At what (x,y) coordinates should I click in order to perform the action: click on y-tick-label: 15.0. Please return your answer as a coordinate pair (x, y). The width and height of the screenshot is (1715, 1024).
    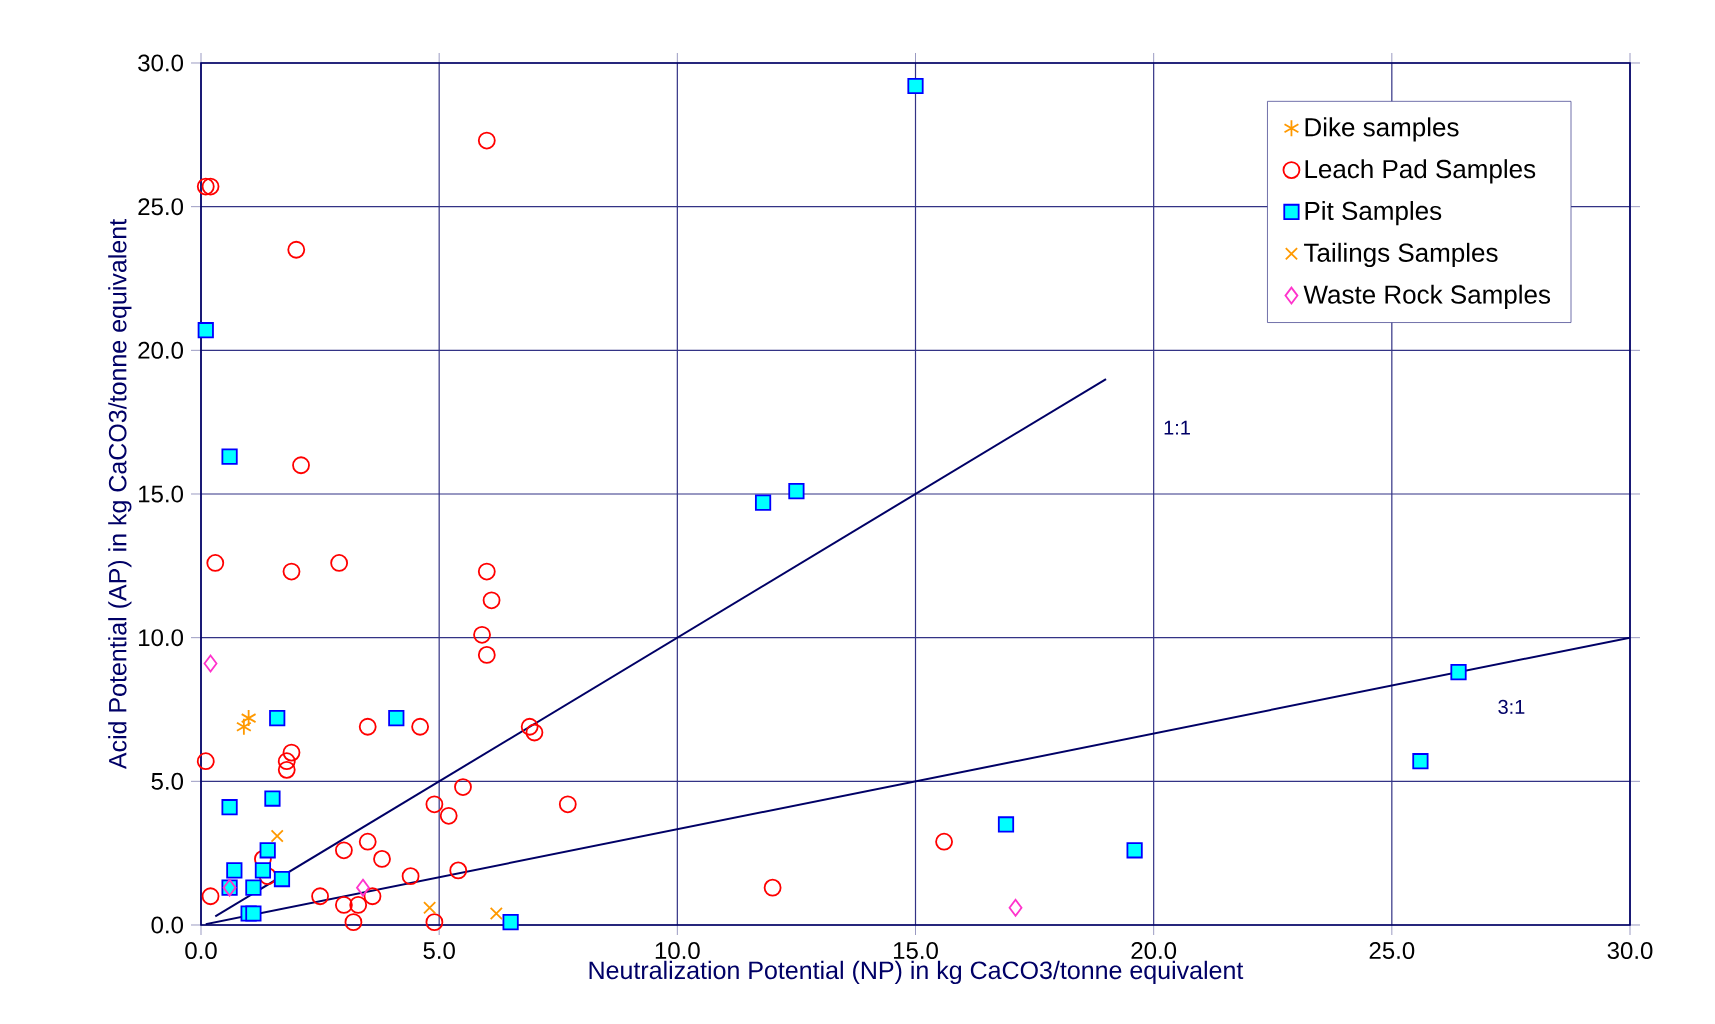
    Looking at the image, I should click on (161, 494).